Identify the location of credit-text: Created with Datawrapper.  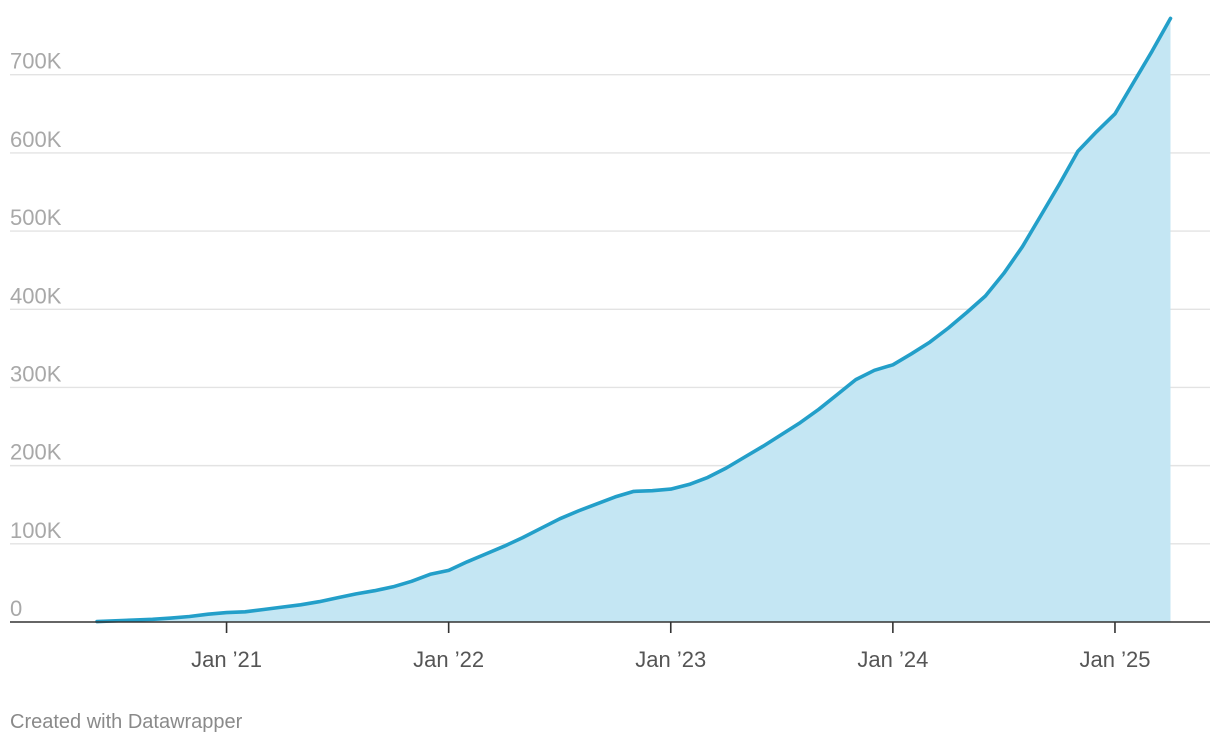
(126, 722).